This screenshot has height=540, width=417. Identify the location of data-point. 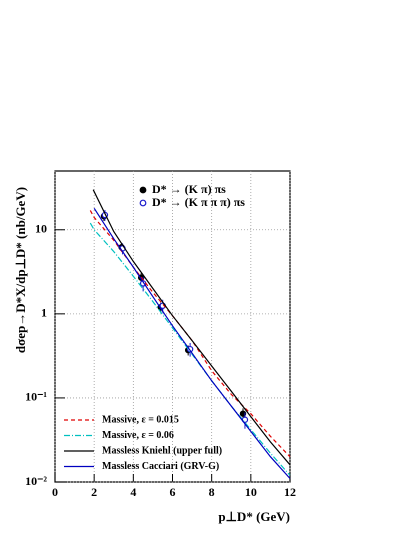
(243, 413).